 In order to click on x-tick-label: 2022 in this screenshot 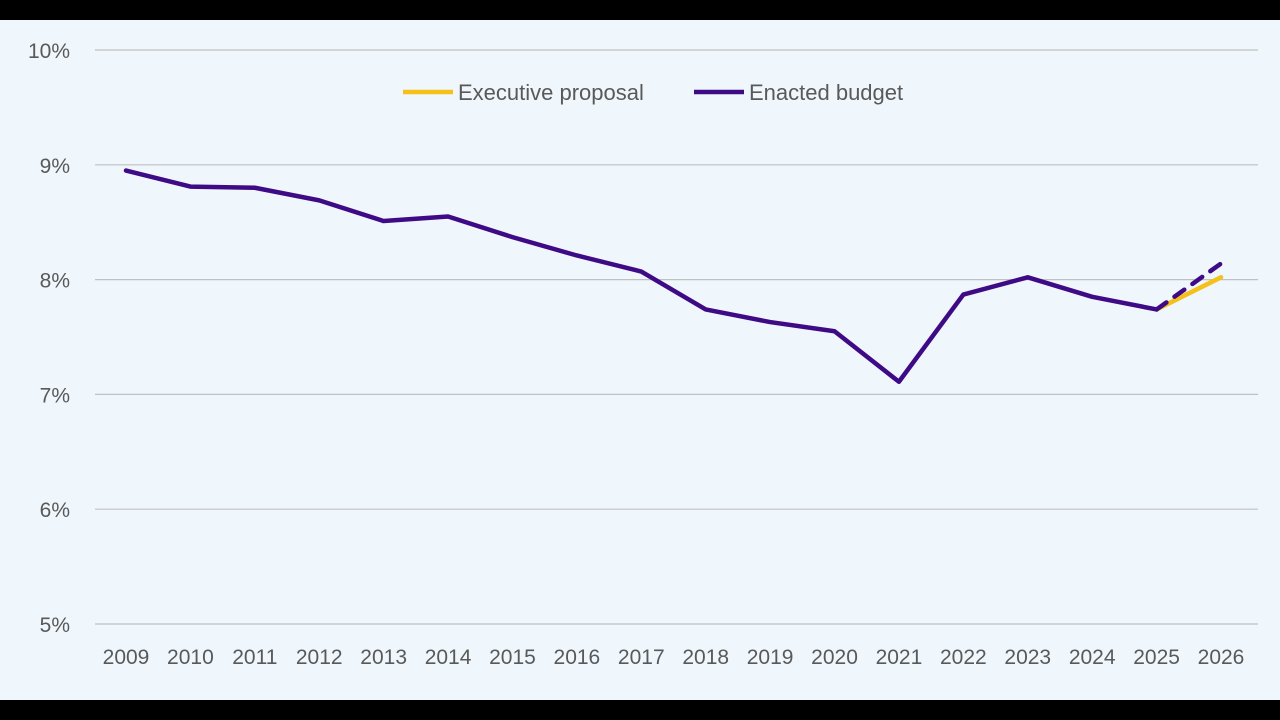, I will do `click(963, 657)`.